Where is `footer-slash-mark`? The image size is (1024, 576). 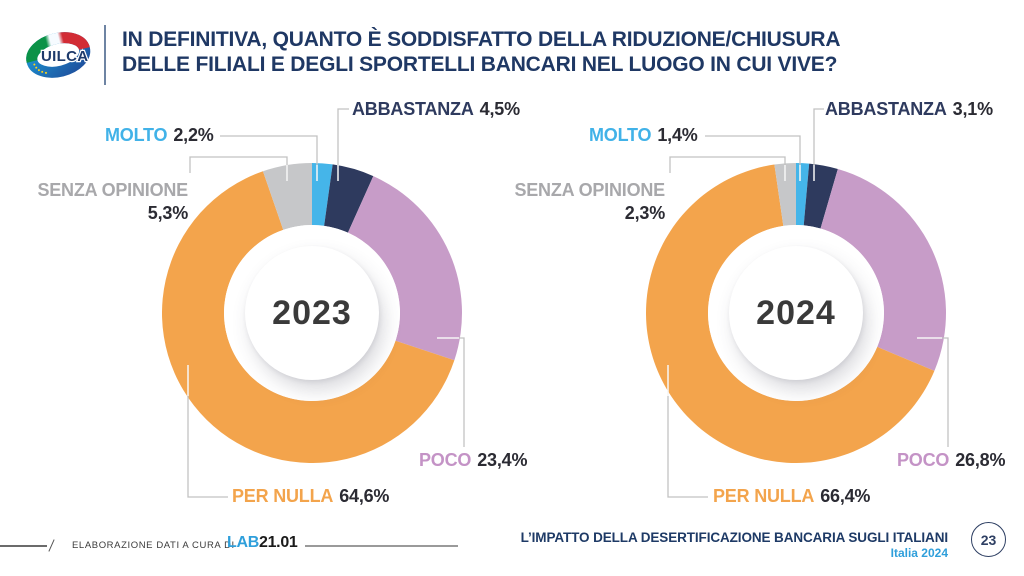 footer-slash-mark is located at coordinates (51, 545).